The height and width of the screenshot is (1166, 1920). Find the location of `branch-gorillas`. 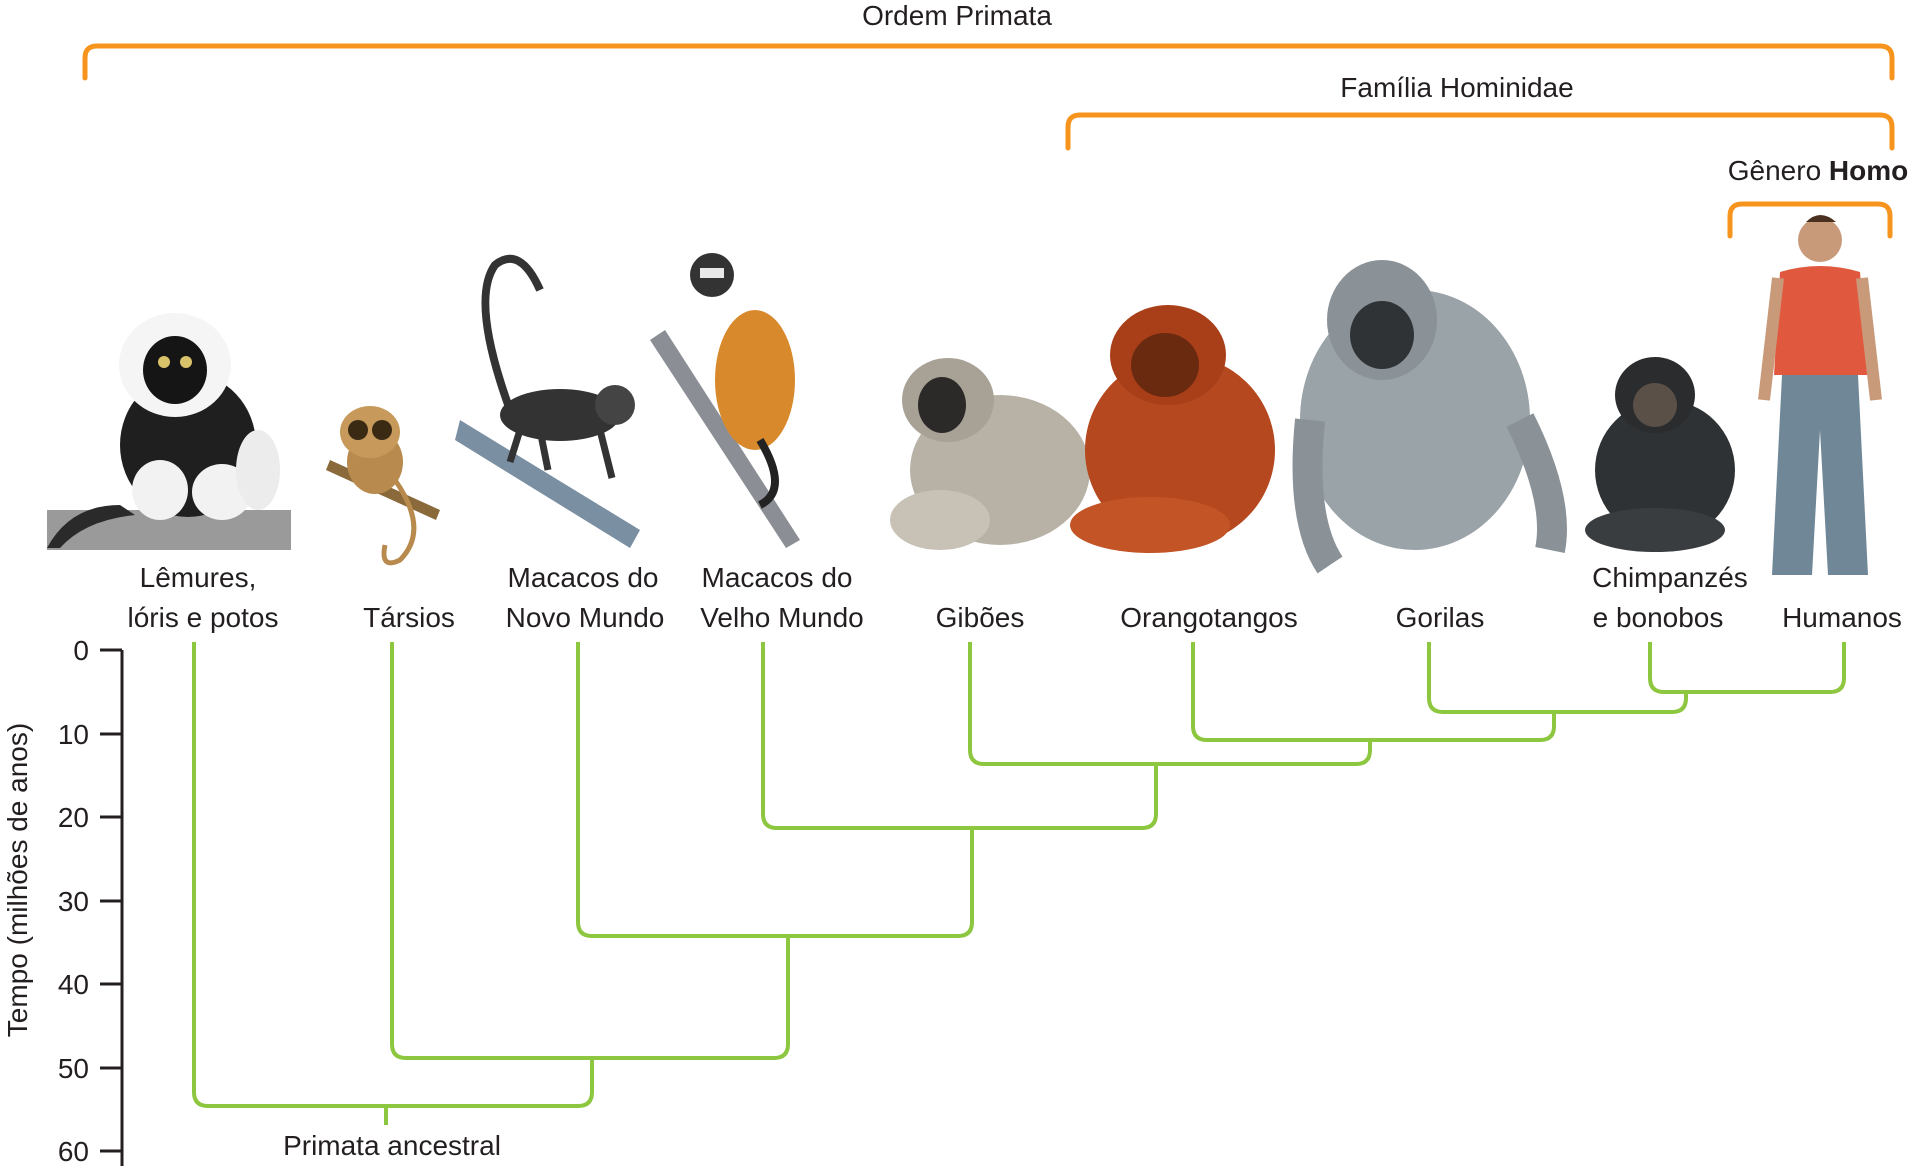

branch-gorillas is located at coordinates (1557, 678).